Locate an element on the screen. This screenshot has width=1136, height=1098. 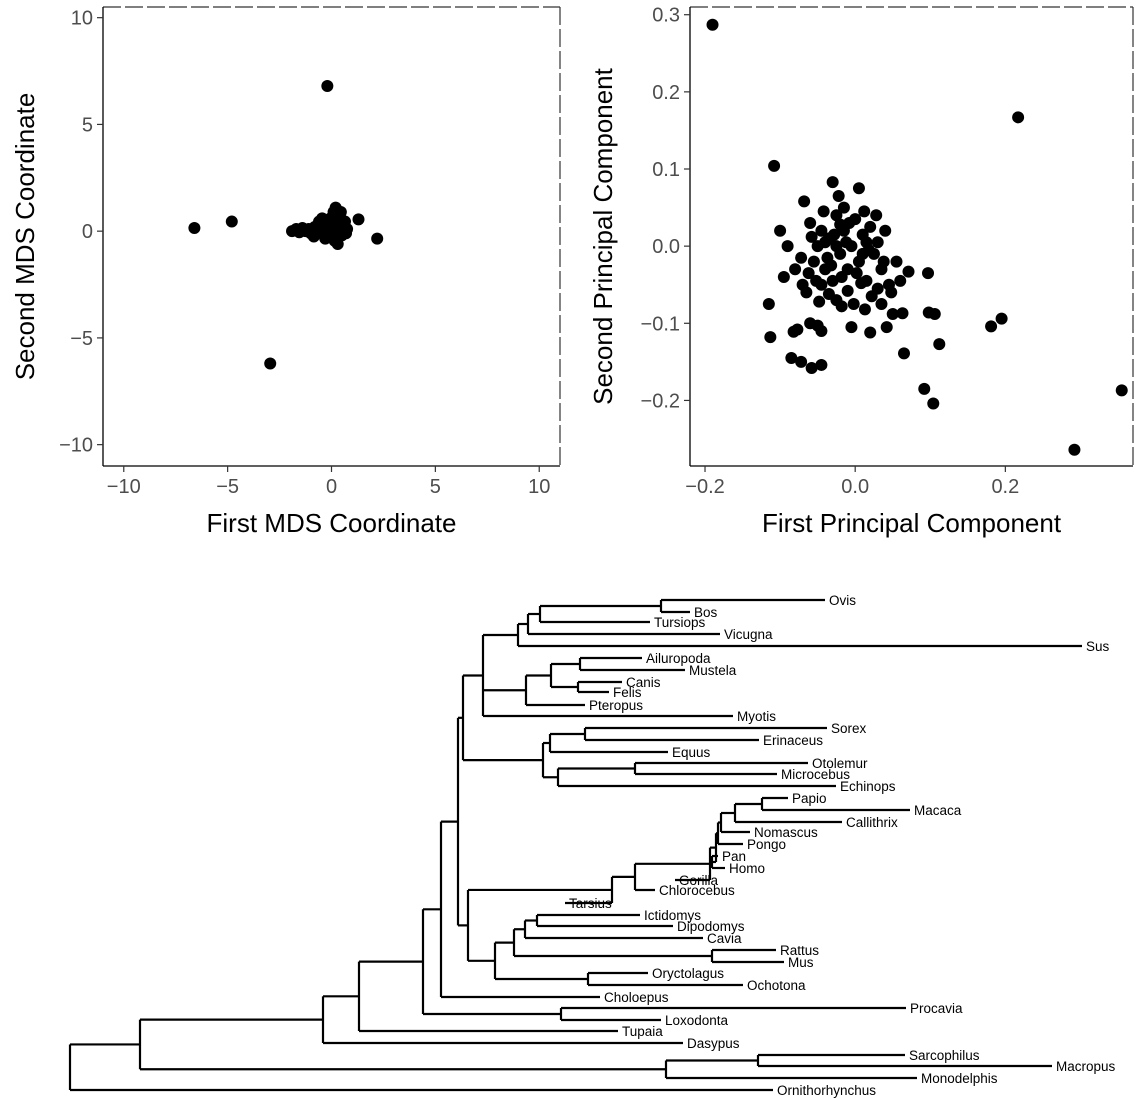
y-tick-label: 0.2 is located at coordinates (666, 93).